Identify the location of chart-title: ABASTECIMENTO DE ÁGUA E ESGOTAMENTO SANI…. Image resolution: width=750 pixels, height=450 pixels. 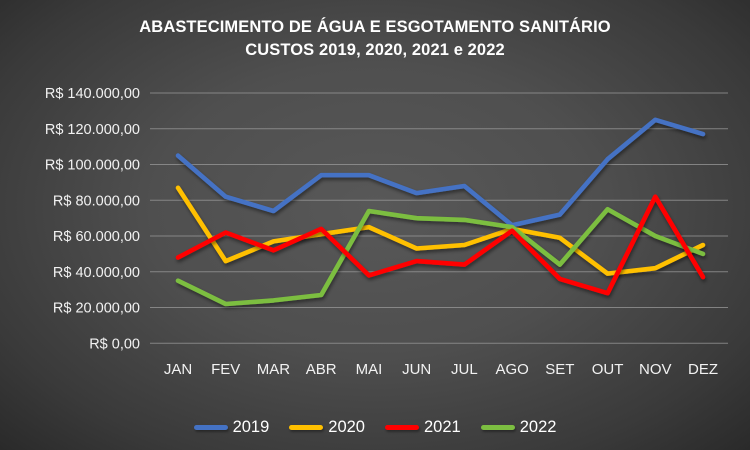
(375, 39).